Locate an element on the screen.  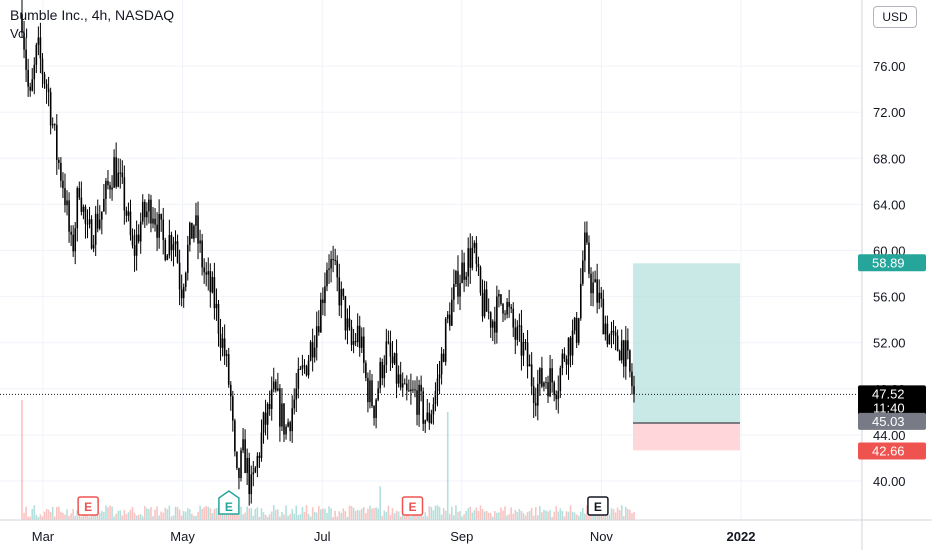
long-position-tool is located at coordinates (686, 357).